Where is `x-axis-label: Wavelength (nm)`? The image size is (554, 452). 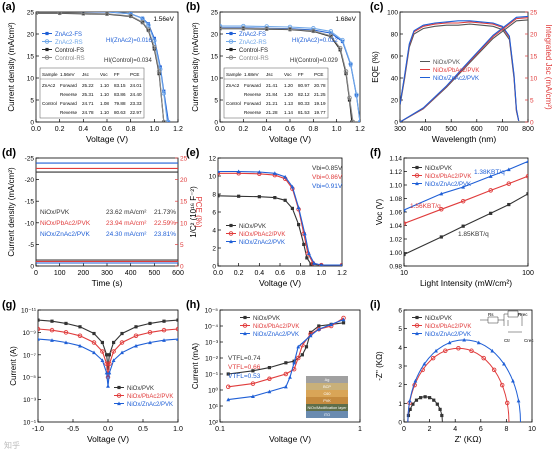 x-axis-label: Wavelength (nm) is located at coordinates (464, 139).